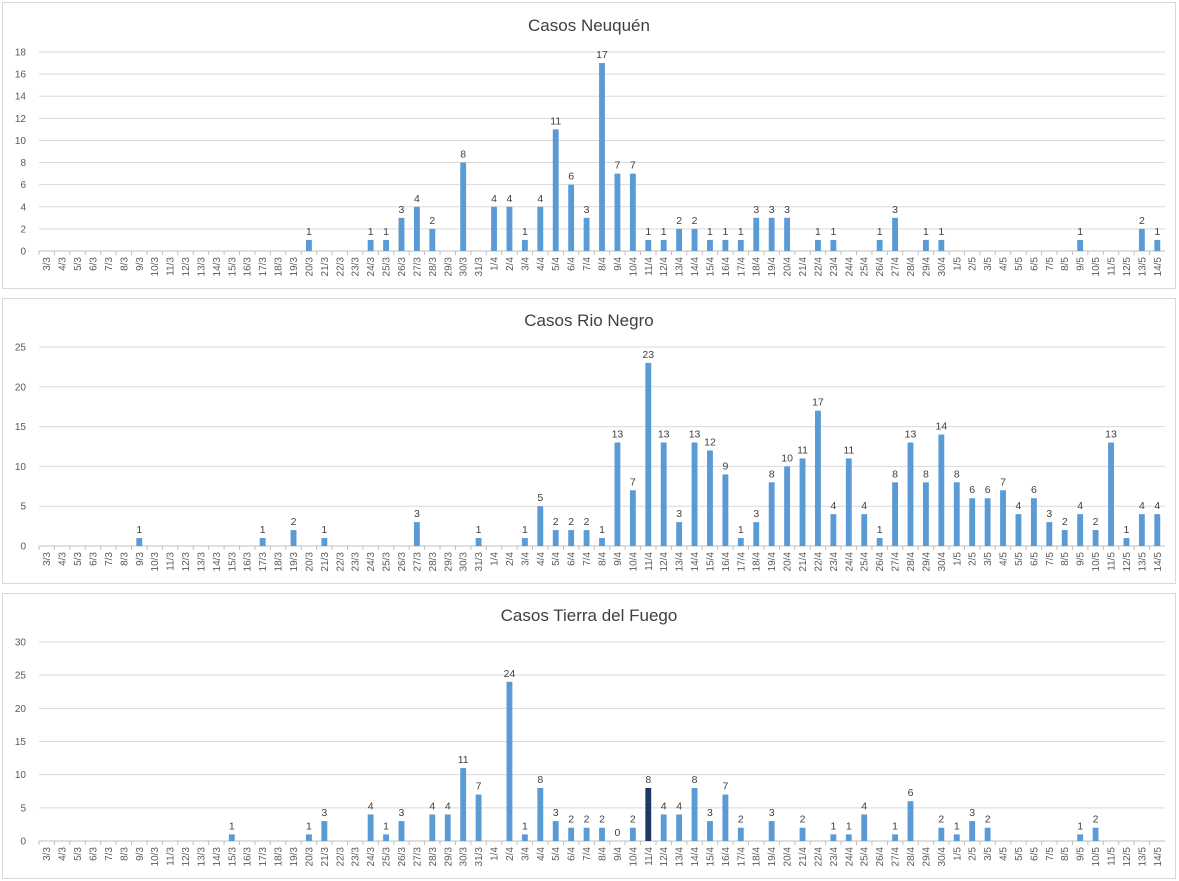 Image resolution: width=1179 pixels, height=881 pixels. I want to click on x-tick-label: 12/4, so click(664, 857).